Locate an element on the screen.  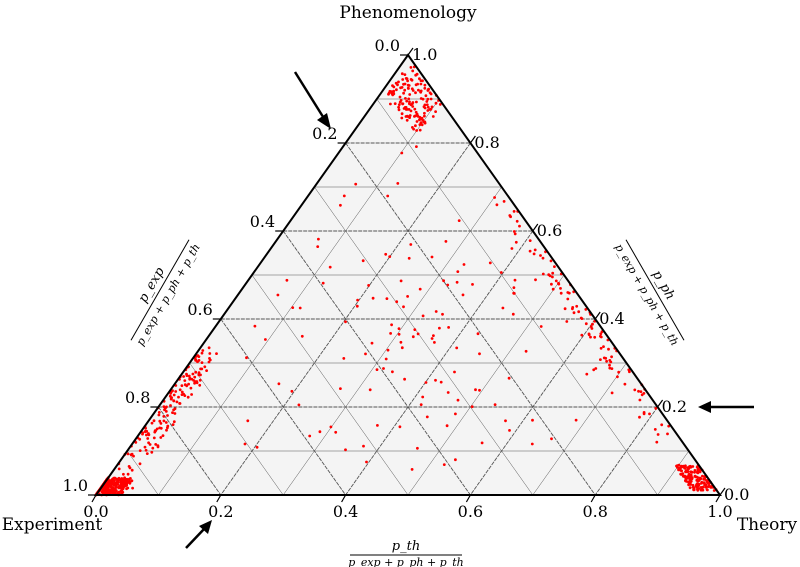
corner-label-right: Theory is located at coordinates (767, 525).